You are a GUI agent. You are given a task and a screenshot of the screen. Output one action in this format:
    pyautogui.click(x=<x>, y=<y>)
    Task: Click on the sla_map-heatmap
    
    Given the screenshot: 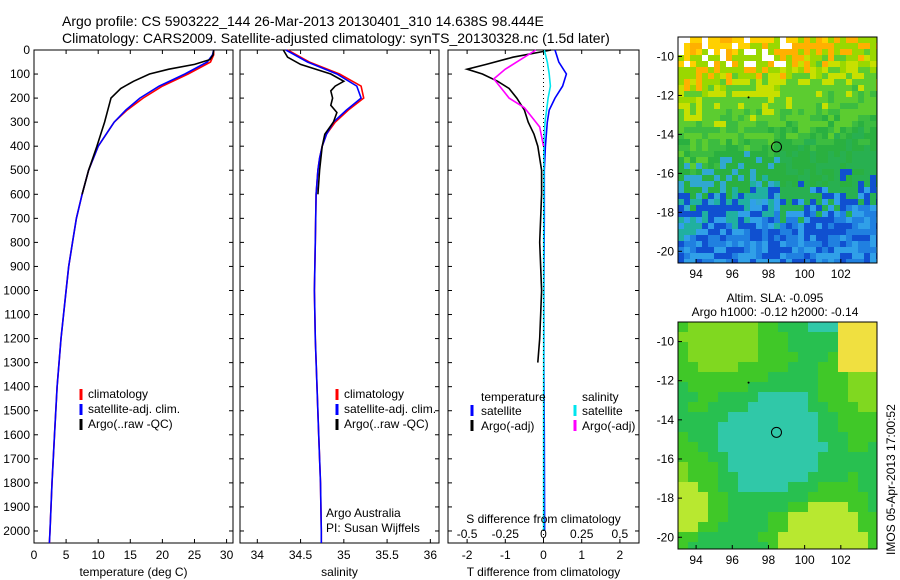 What is the action you would take?
    pyautogui.click(x=777, y=435)
    